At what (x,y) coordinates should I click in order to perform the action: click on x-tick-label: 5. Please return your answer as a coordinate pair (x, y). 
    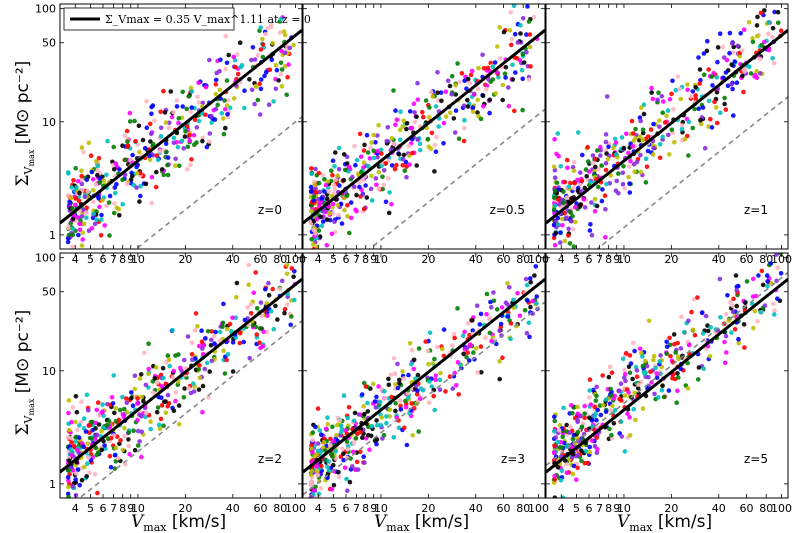
    Looking at the image, I should click on (576, 259).